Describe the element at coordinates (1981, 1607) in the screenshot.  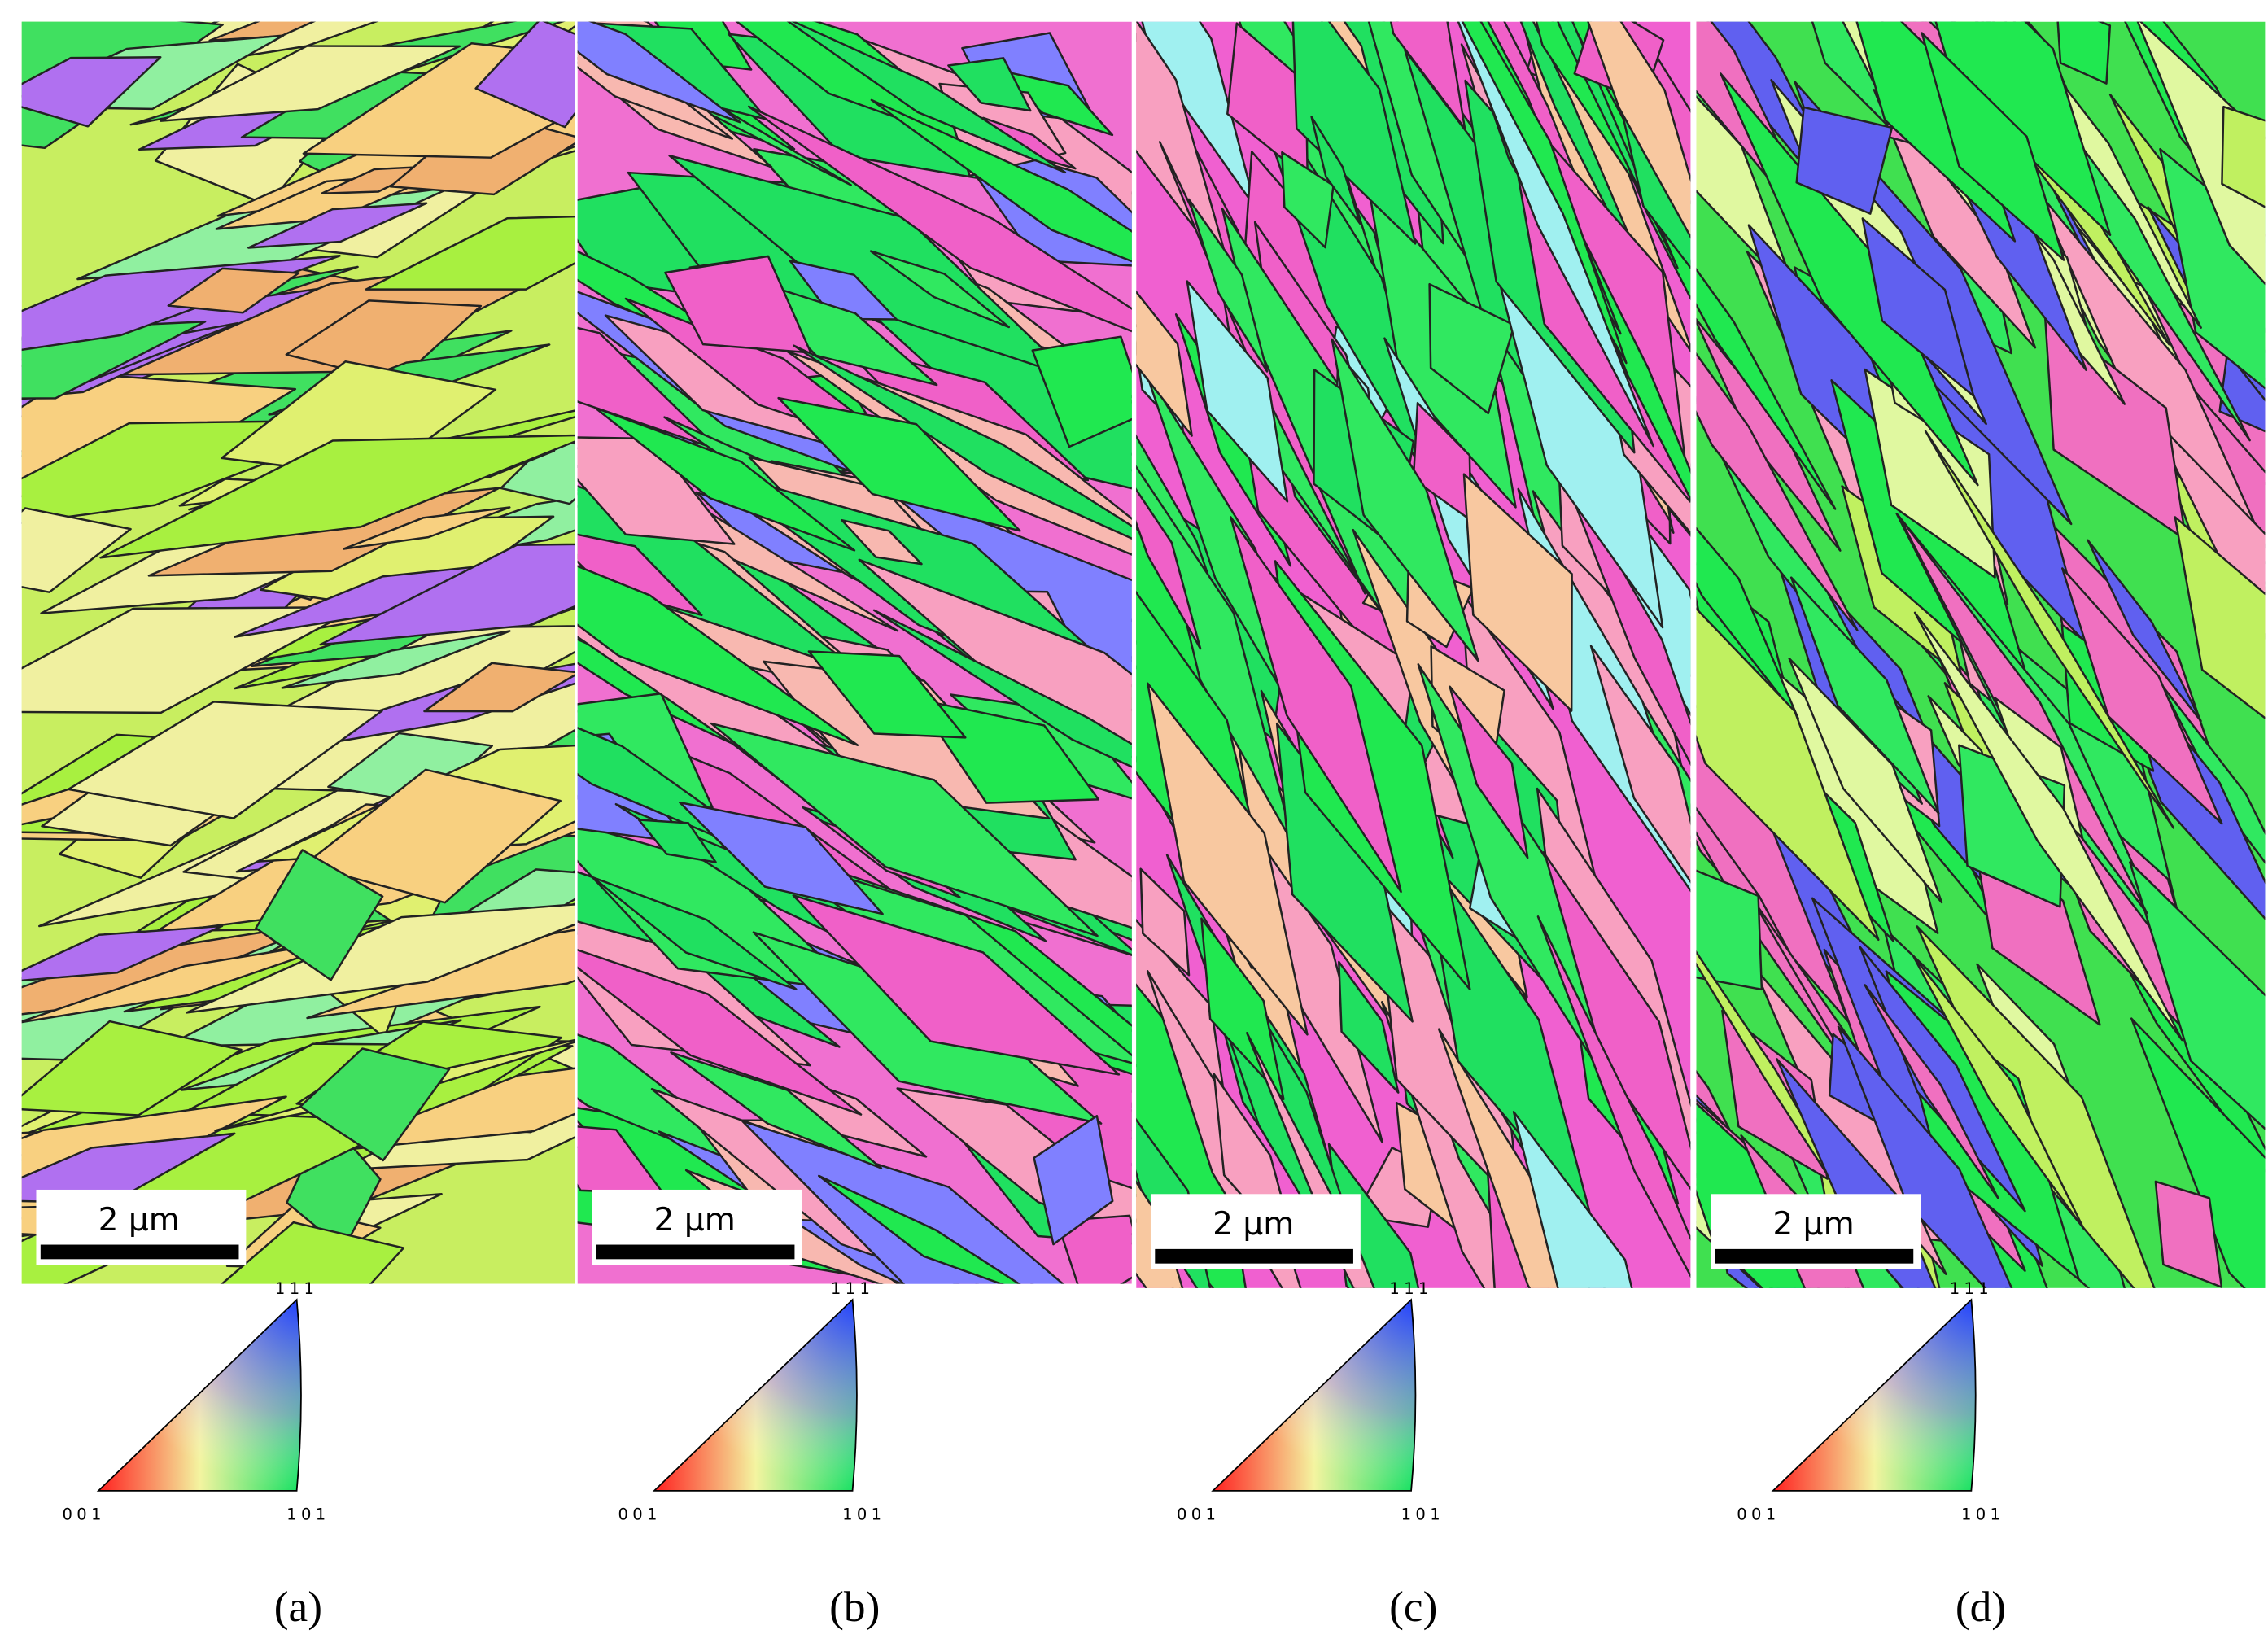
I see `panel-label: (d)` at that location.